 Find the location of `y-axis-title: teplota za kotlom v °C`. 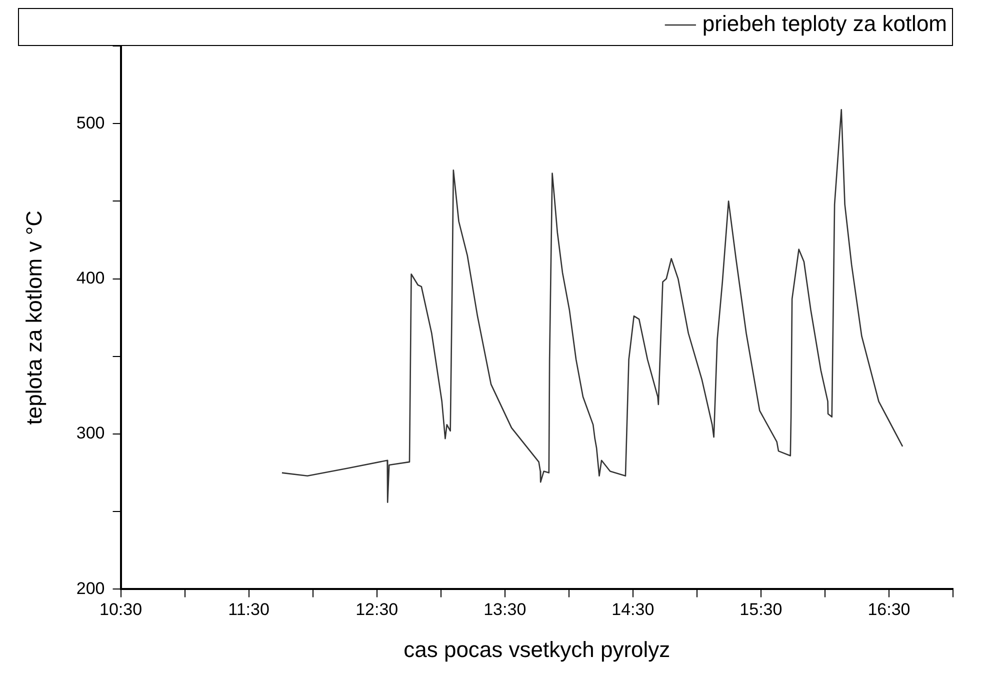

y-axis-title: teplota za kotlom v °C is located at coordinates (33, 317).